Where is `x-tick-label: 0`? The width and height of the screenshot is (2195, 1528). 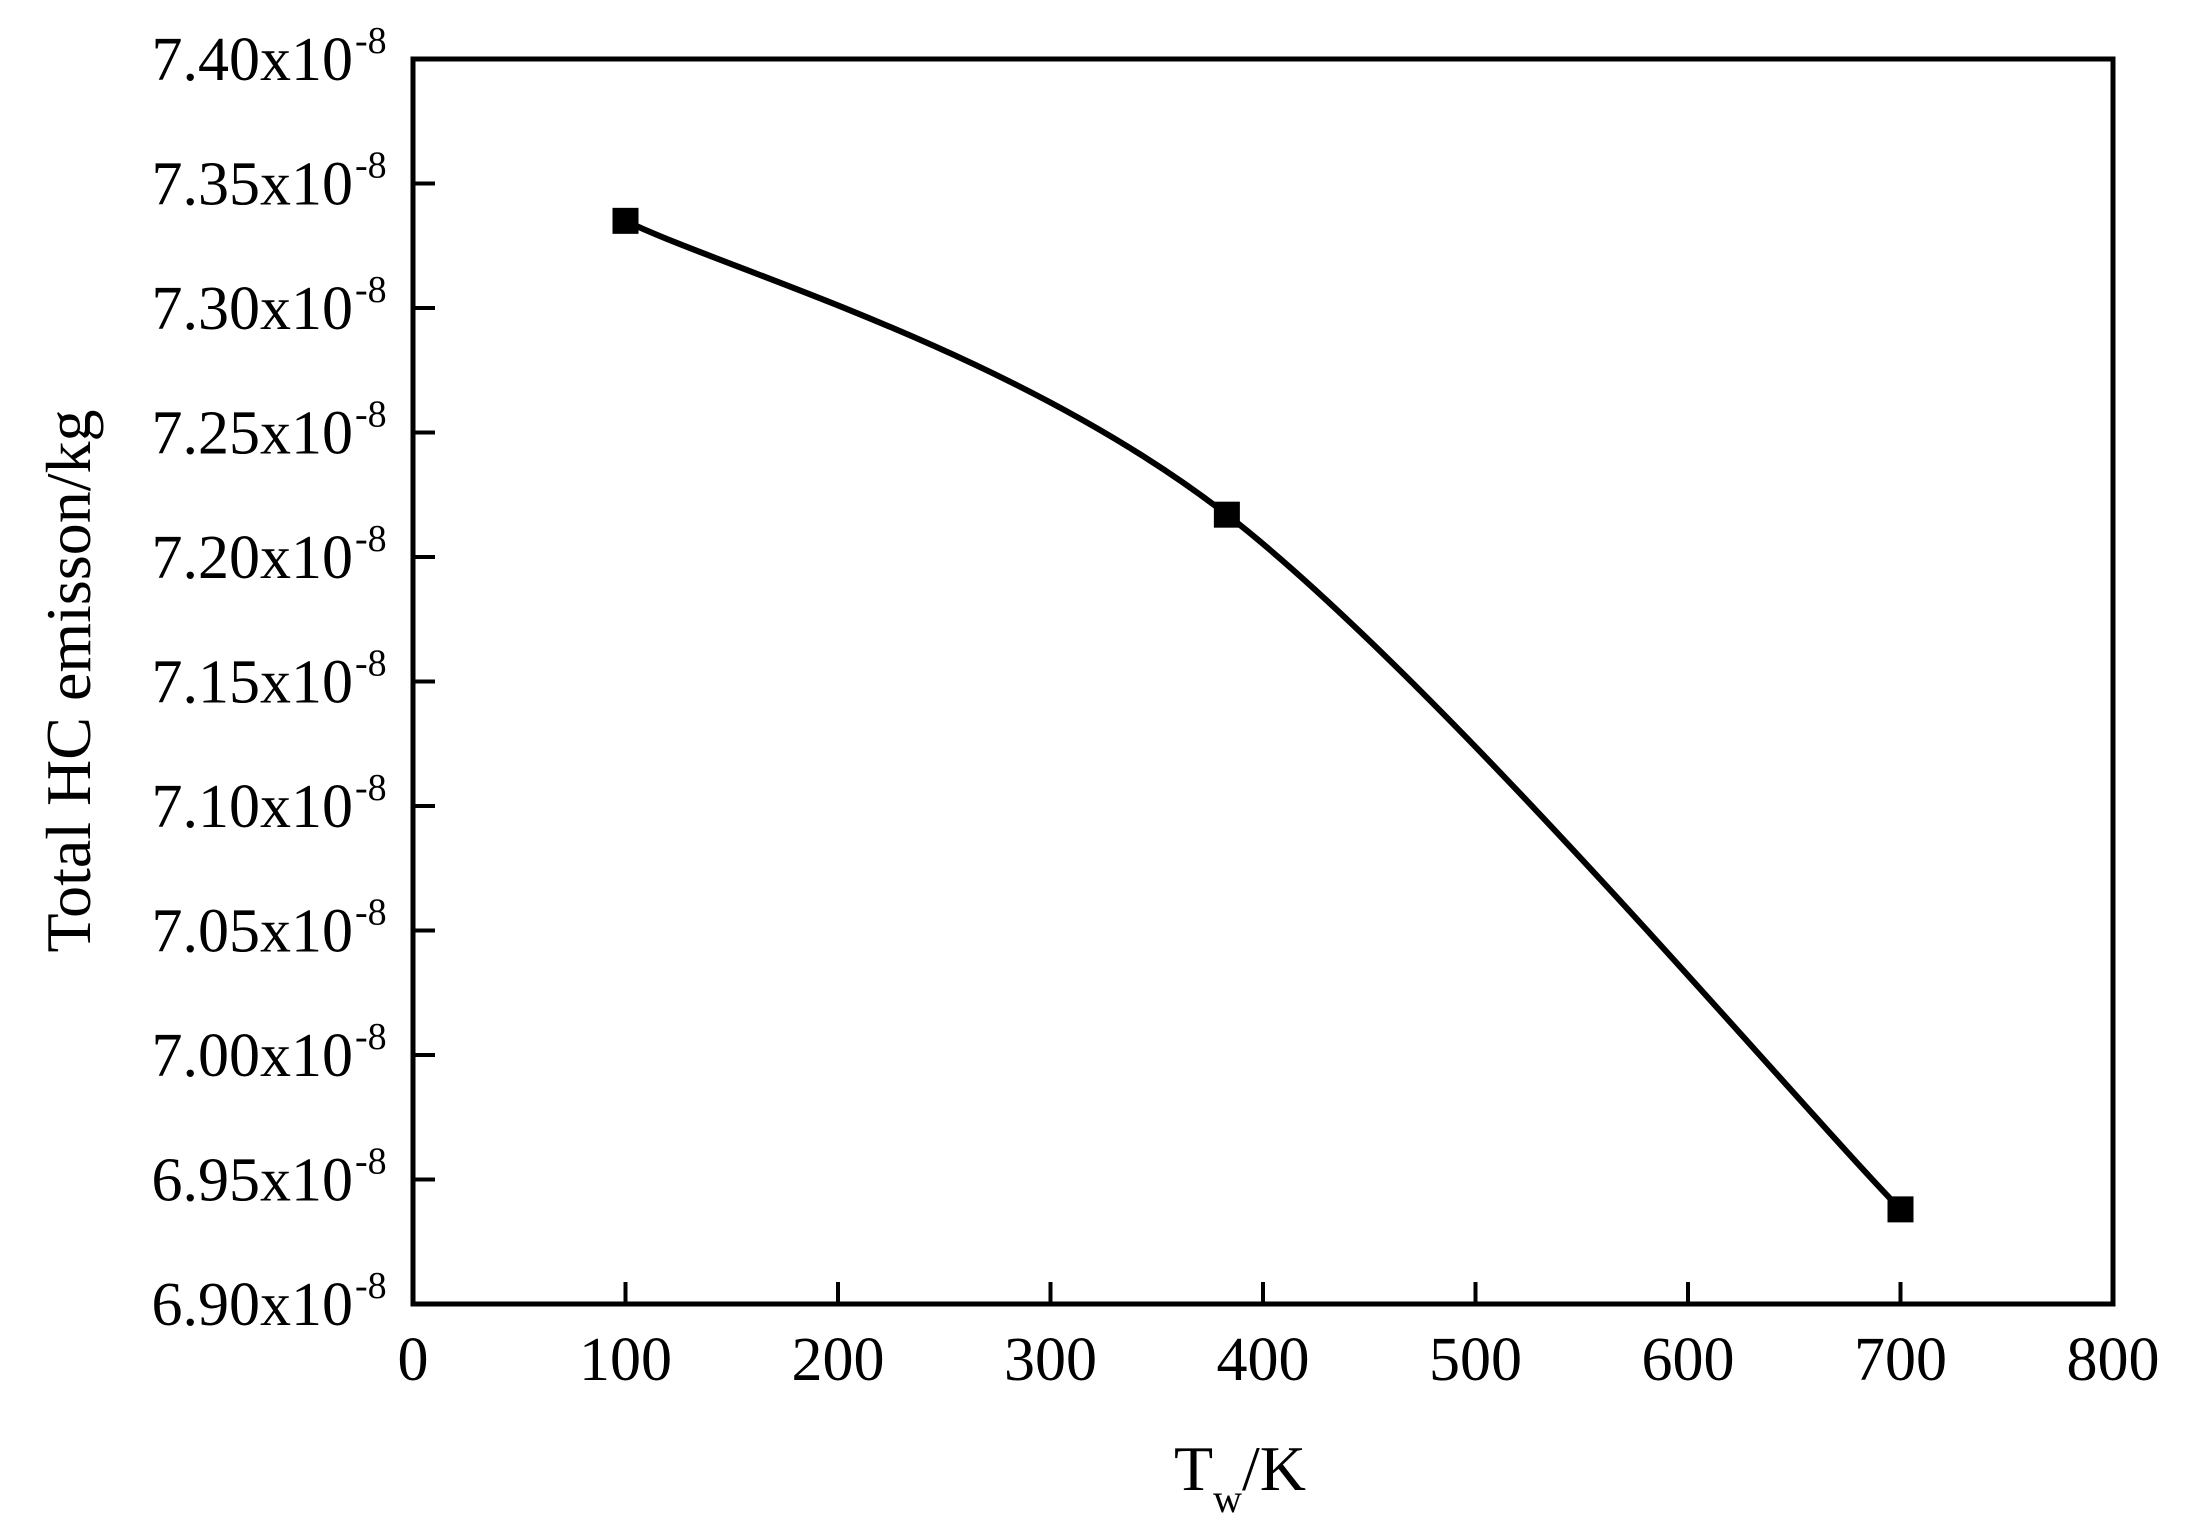 x-tick-label: 0 is located at coordinates (413, 1360).